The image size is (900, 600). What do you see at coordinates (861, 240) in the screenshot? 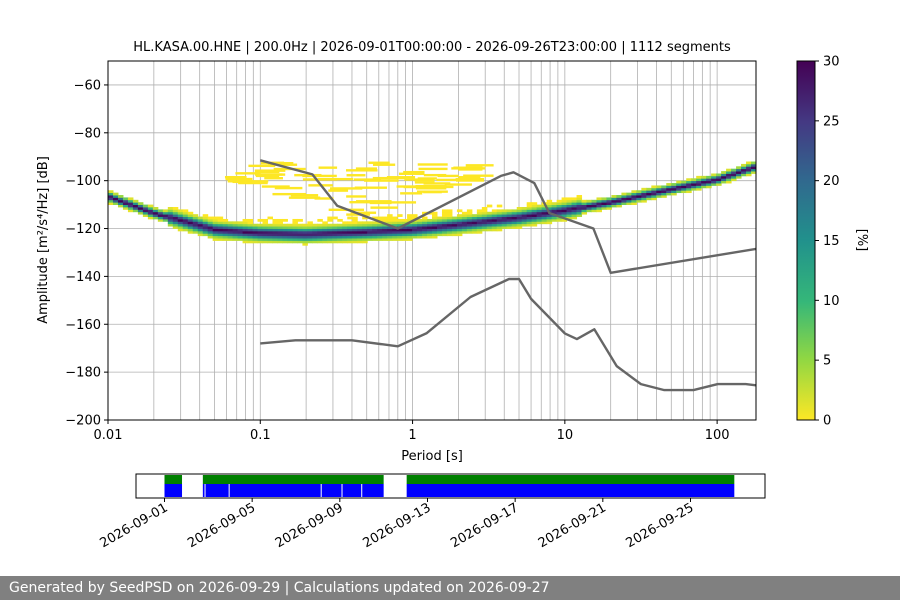
I see `colorbar-label: [%]` at bounding box center [861, 240].